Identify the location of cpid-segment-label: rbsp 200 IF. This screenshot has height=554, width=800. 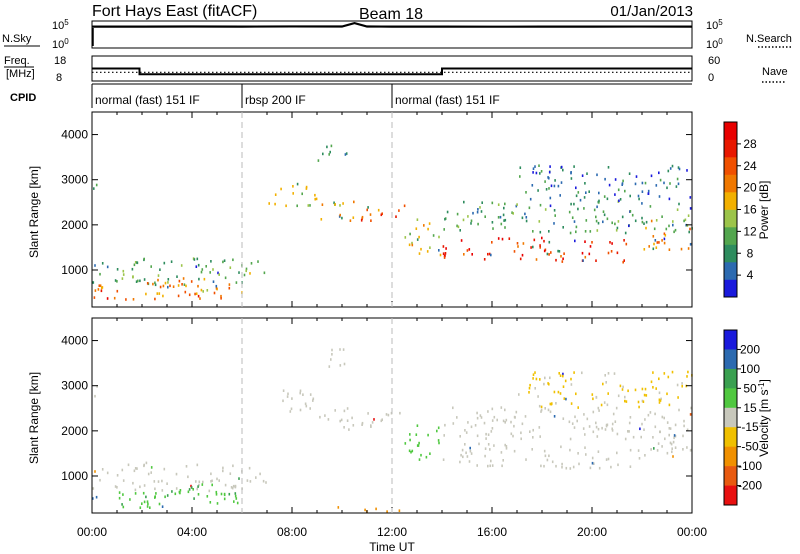
(275, 100).